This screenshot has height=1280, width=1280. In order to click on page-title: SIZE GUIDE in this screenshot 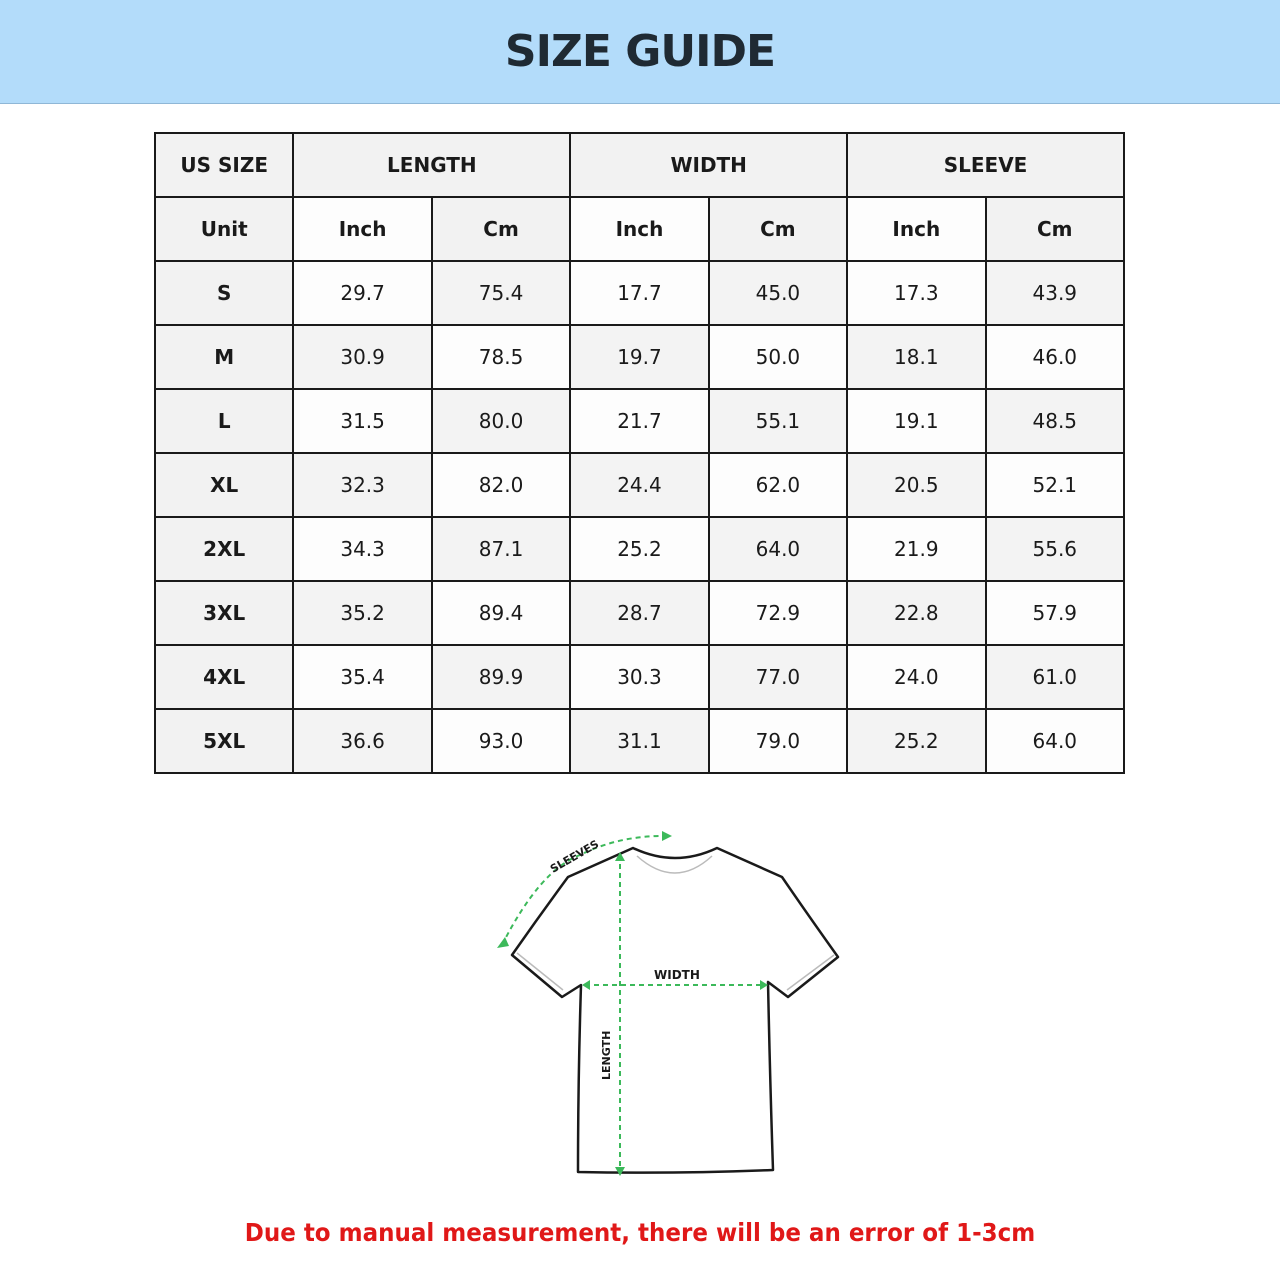, I will do `click(640, 51)`.